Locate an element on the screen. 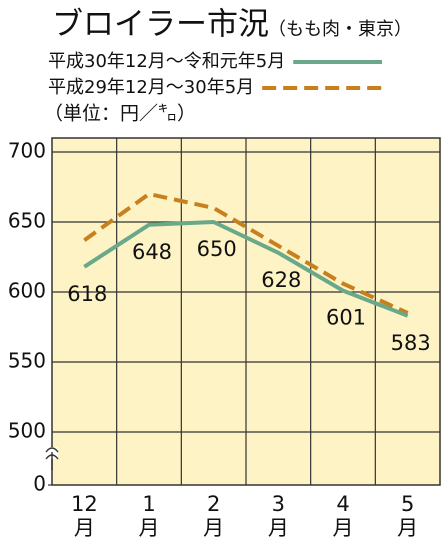  y-tick-label: 650 is located at coordinates (27, 221).